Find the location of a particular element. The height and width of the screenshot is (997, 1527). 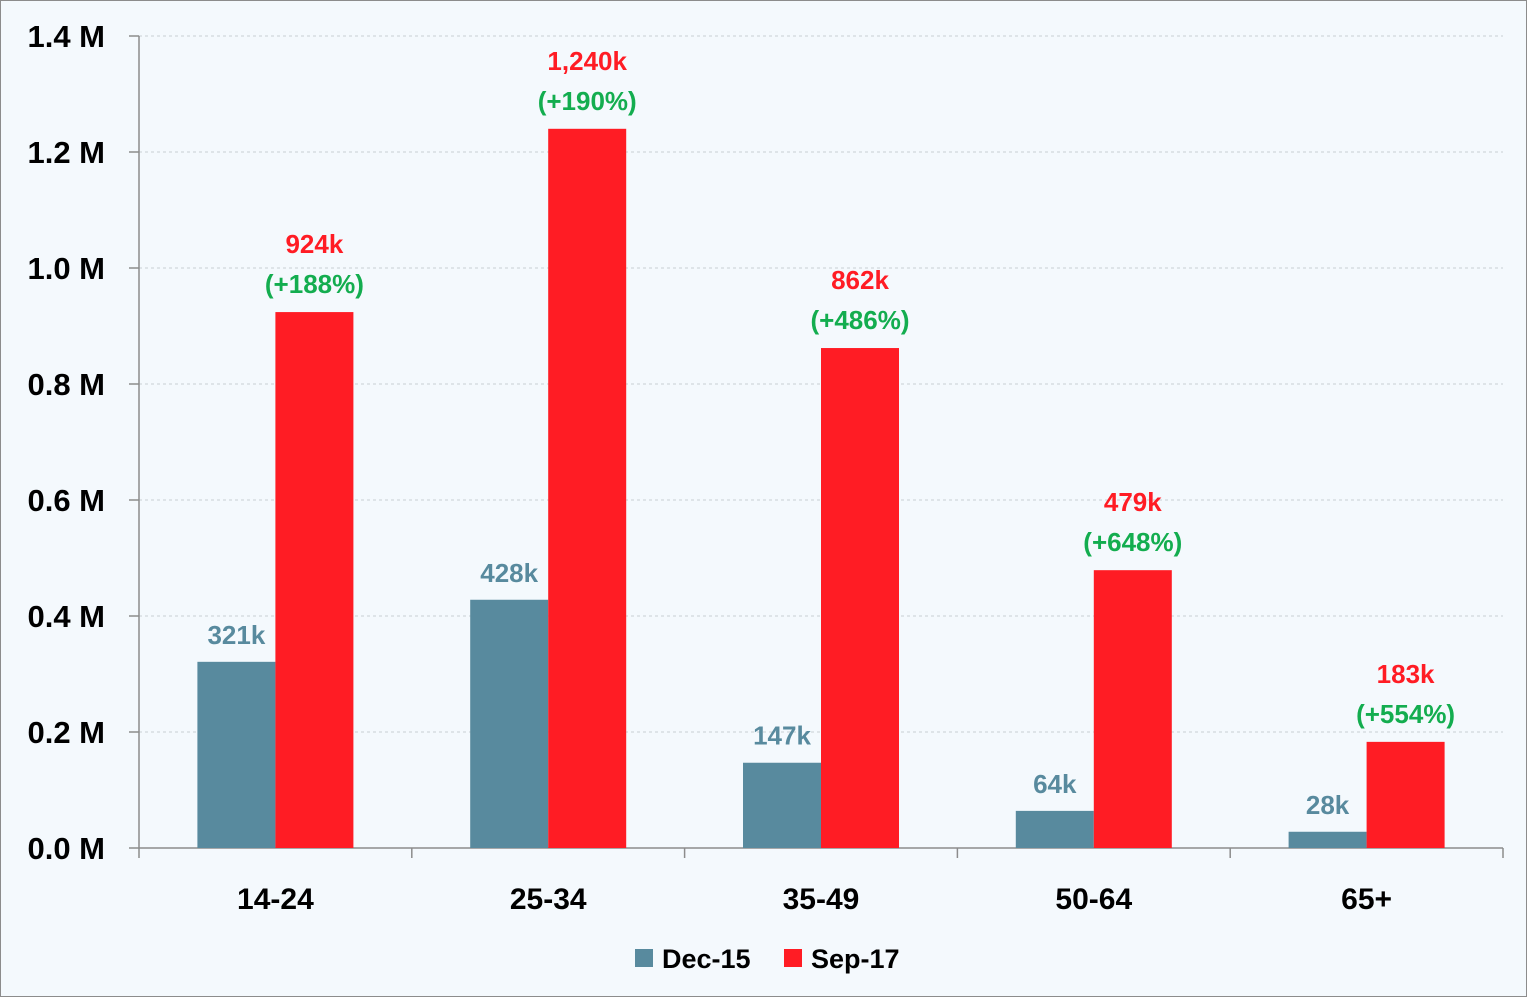

x-axis: 14-24 25-34 35-49 50-64 65+ is located at coordinates (821, 881).